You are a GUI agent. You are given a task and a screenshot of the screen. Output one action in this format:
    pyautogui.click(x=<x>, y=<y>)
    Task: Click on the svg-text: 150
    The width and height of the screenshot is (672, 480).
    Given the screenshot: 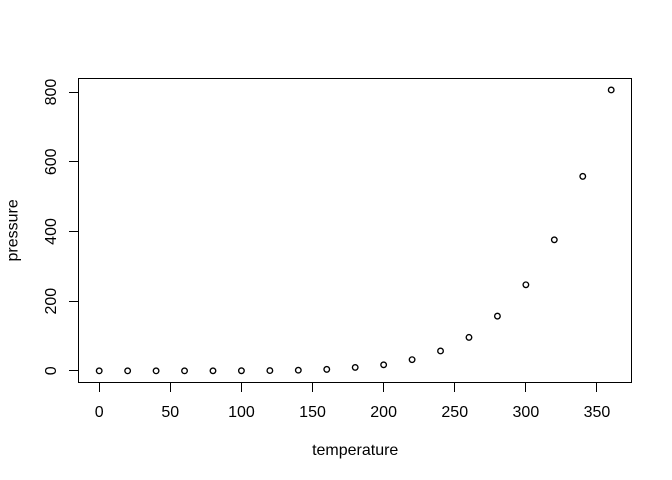 What is the action you would take?
    pyautogui.click(x=312, y=412)
    